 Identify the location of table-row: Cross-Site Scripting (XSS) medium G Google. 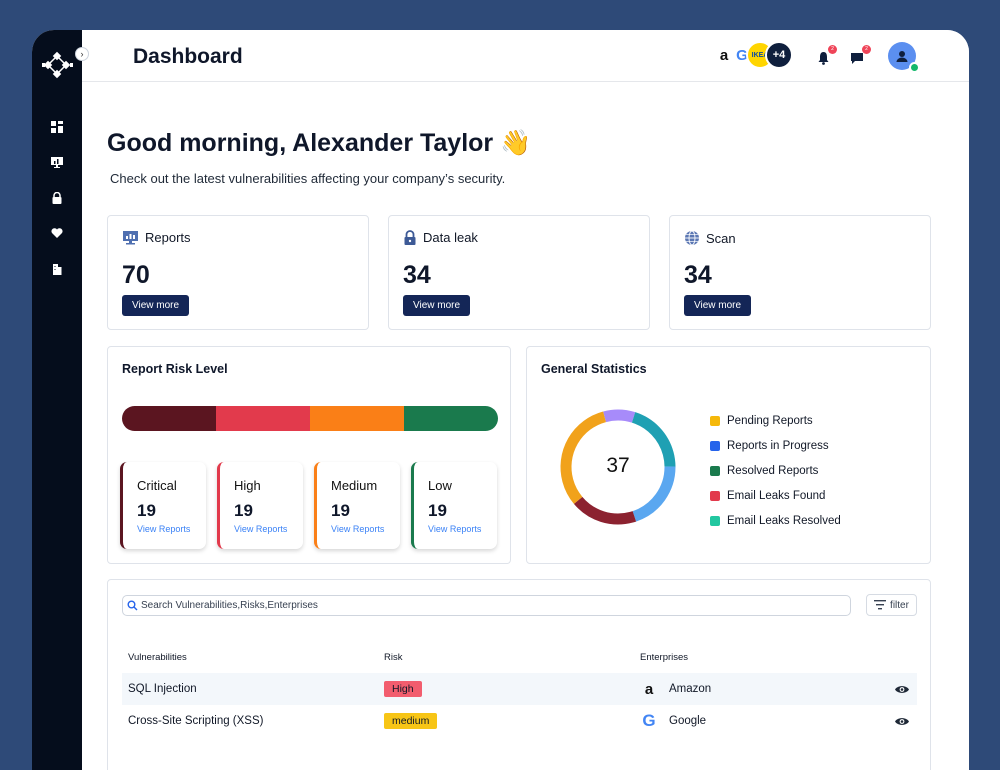
(519, 721).